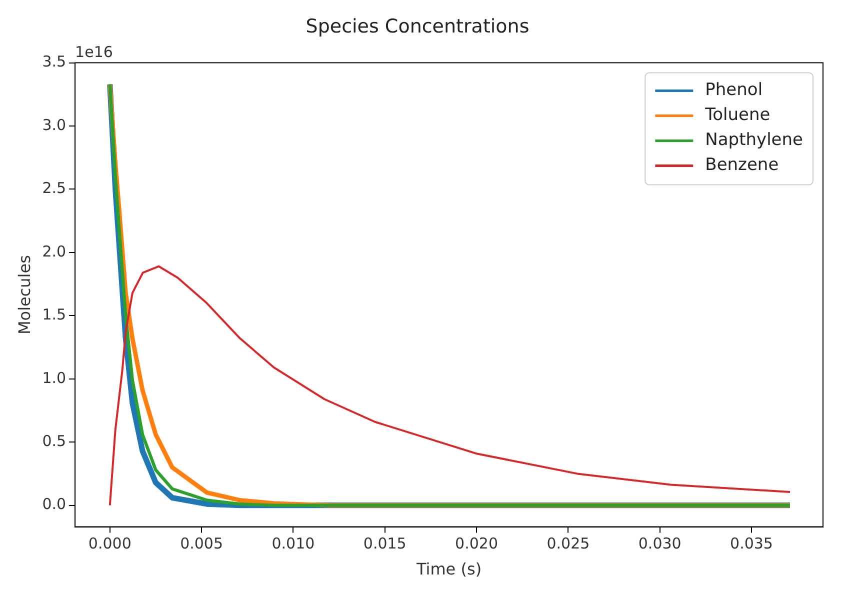  What do you see at coordinates (734, 90) in the screenshot?
I see `legend-label: Phenol` at bounding box center [734, 90].